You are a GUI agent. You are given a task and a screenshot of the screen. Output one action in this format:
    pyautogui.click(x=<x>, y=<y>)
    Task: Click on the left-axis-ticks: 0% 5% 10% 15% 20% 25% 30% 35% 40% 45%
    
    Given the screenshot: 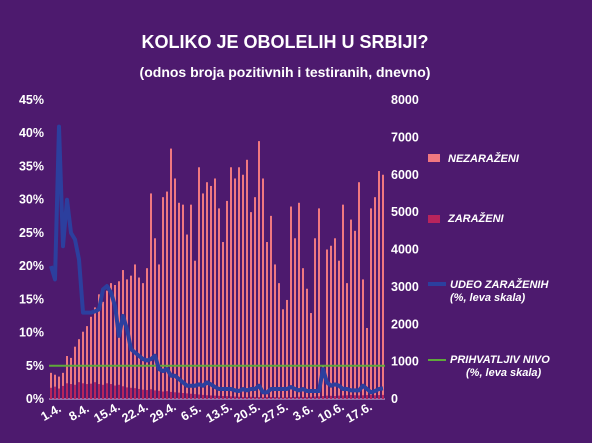 What is the action you would take?
    pyautogui.click(x=31, y=249)
    